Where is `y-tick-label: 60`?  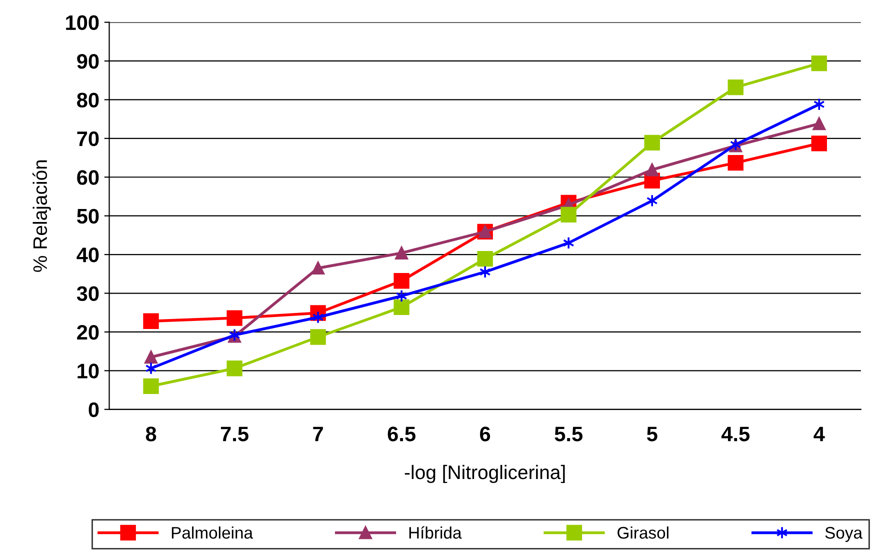 y-tick-label: 60 is located at coordinates (88, 177).